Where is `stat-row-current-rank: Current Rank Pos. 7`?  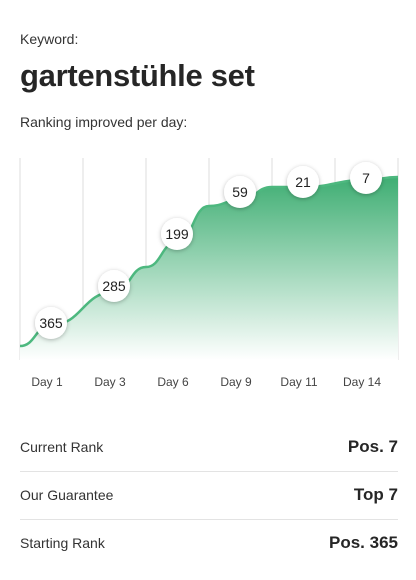 stat-row-current-rank: Current Rank Pos. 7 is located at coordinates (209, 448).